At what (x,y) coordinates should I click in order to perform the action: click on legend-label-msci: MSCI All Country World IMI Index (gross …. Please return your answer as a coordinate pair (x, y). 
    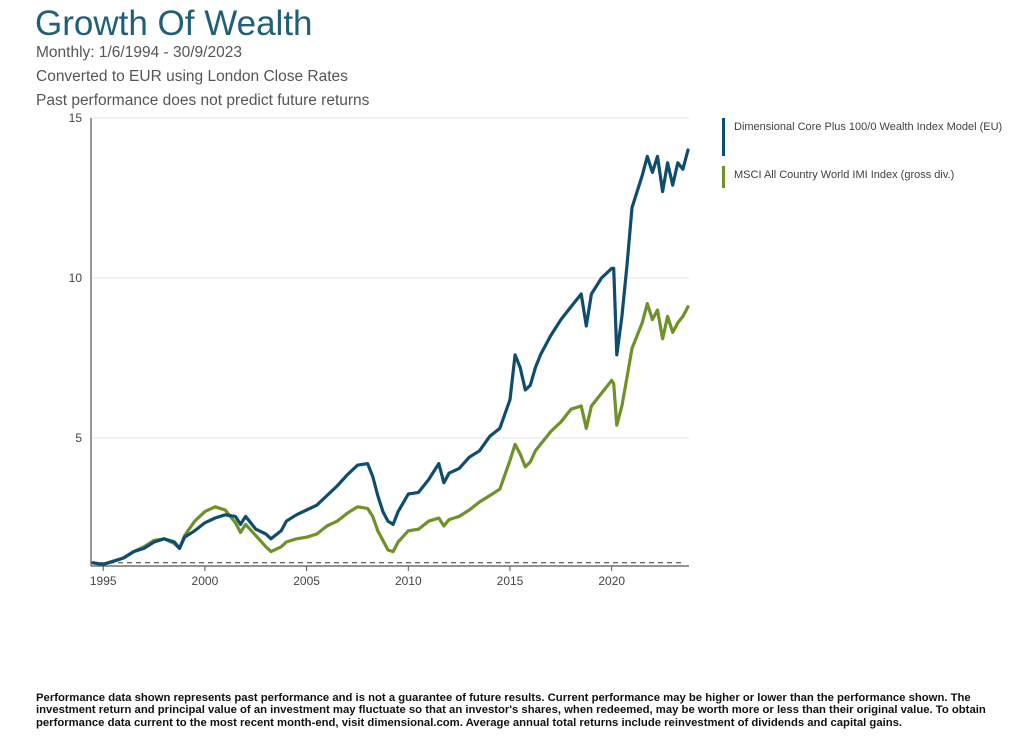
    Looking at the image, I should click on (844, 175).